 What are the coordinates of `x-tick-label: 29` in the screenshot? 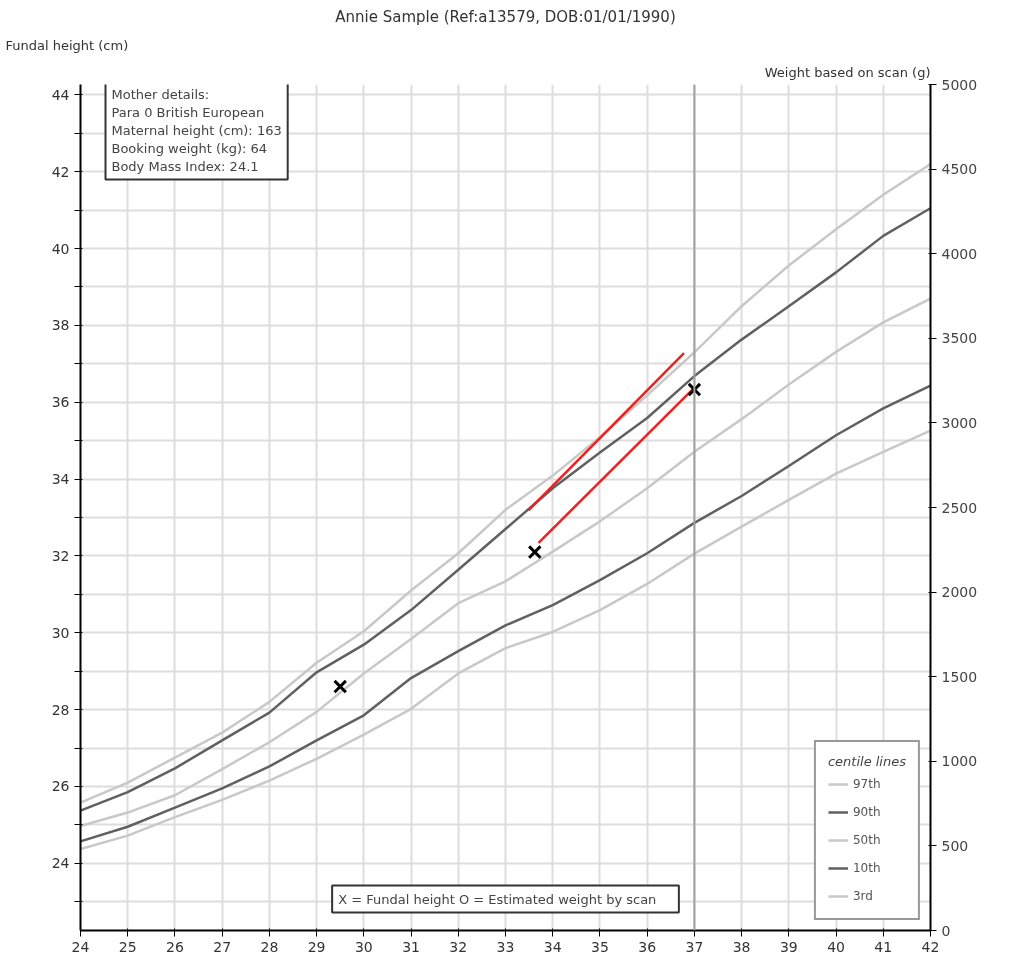 It's located at (316, 946).